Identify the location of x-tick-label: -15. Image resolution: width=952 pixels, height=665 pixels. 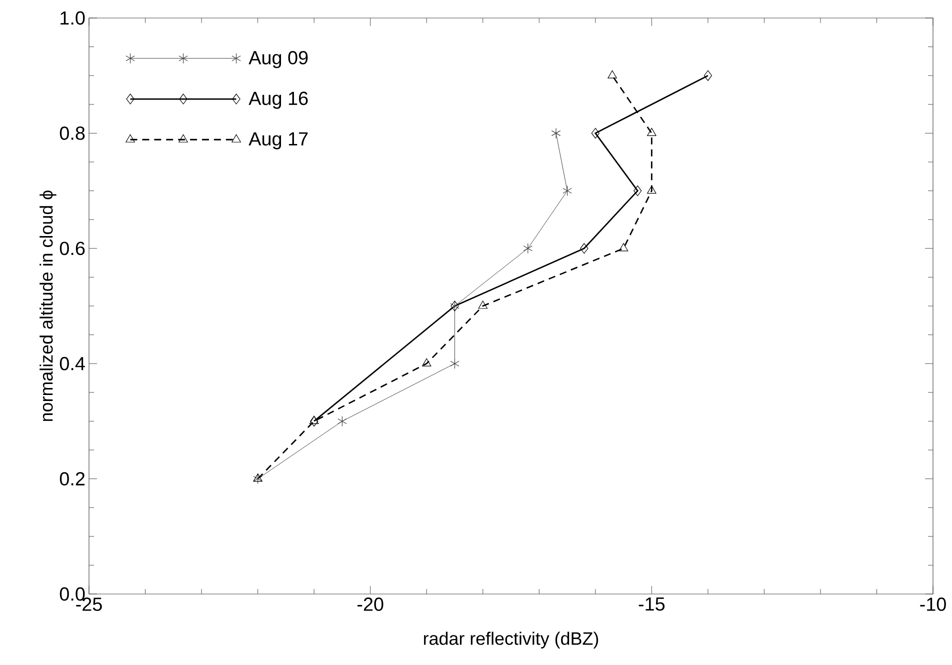
(651, 604).